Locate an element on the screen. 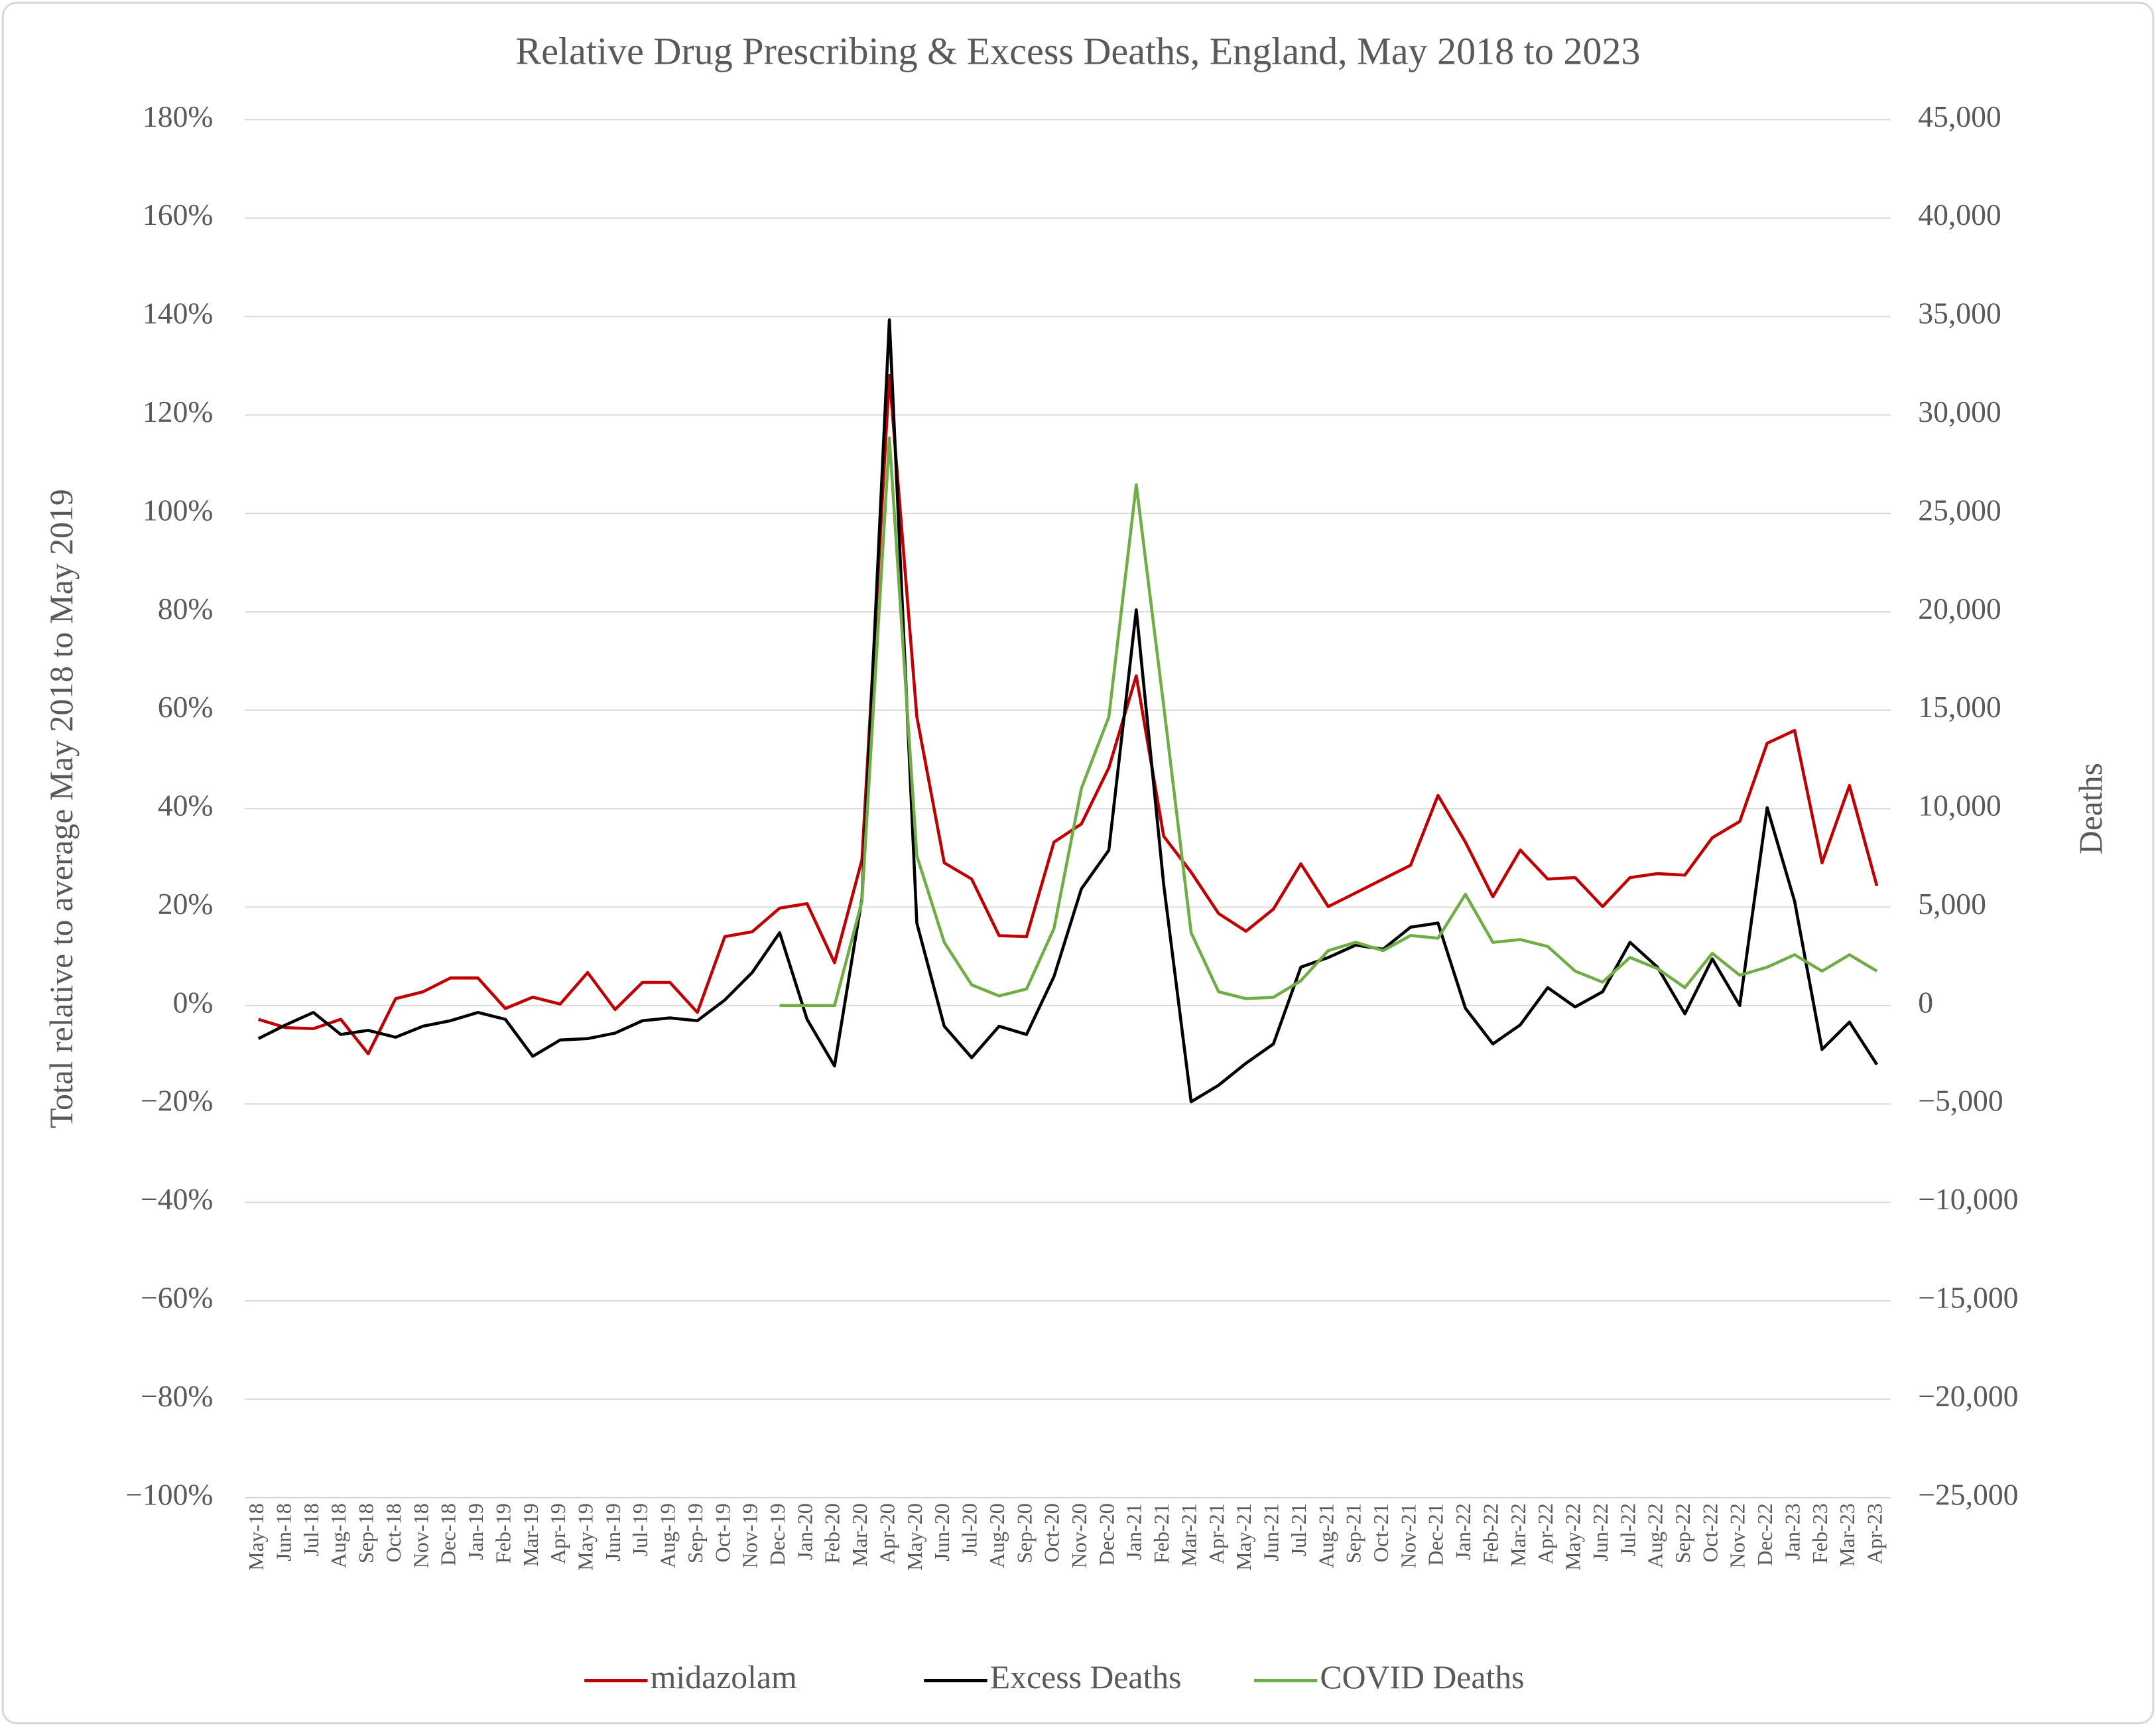  y2-tick-label: −25,000 is located at coordinates (1968, 1494).